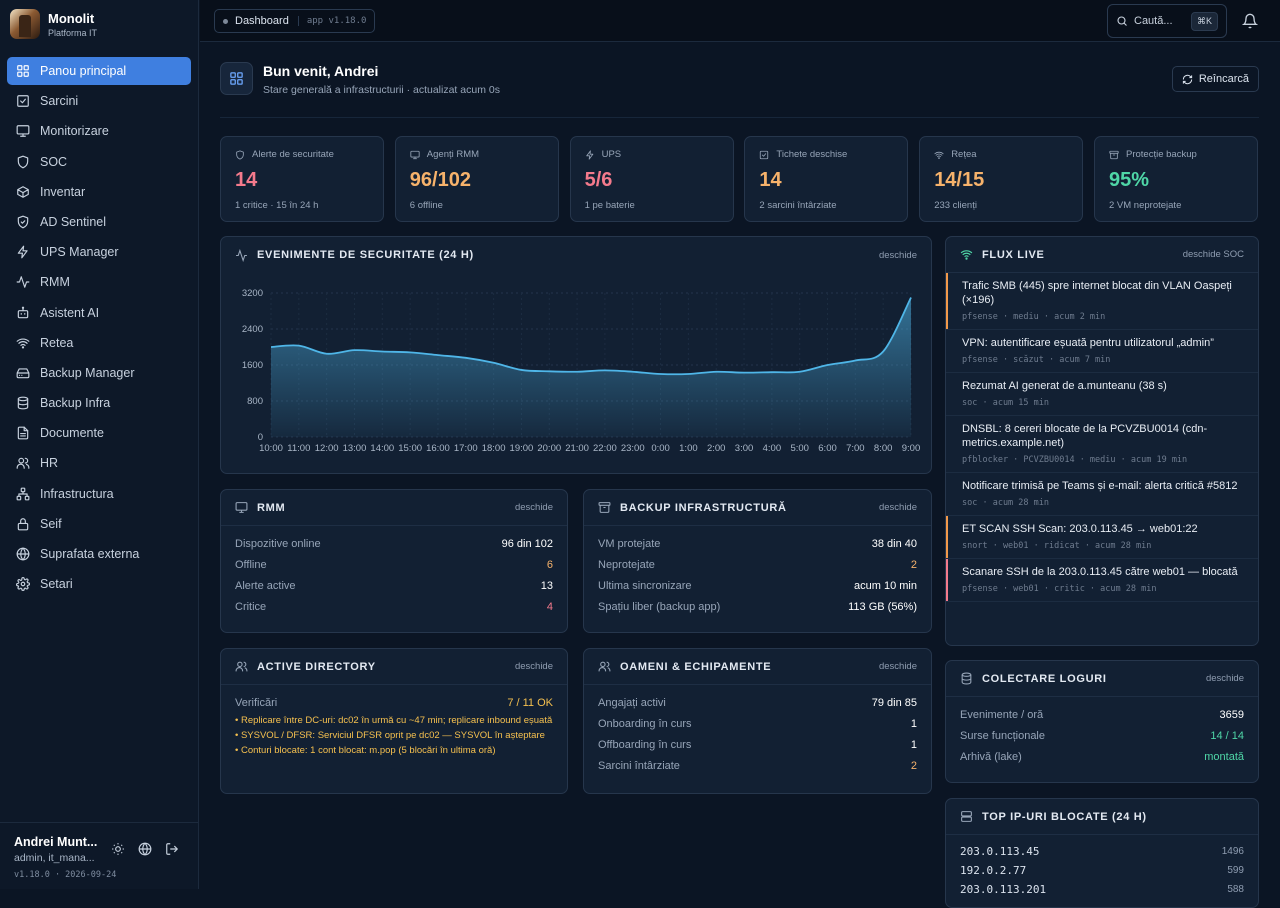 The width and height of the screenshot is (1280, 908). Describe the element at coordinates (991, 757) in the screenshot. I see `kv-label: Arhivă (lake)` at that location.